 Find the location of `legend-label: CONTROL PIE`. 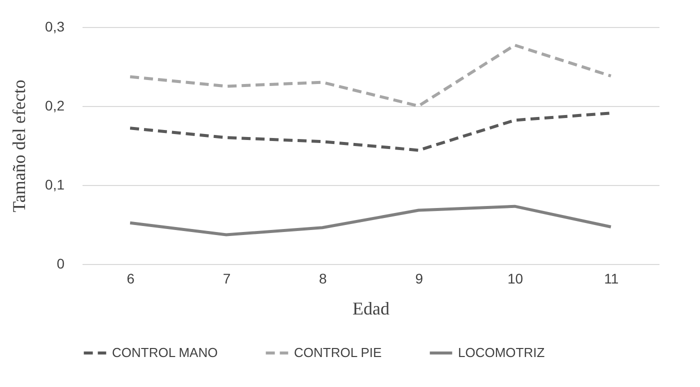

legend-label: CONTROL PIE is located at coordinates (338, 352).